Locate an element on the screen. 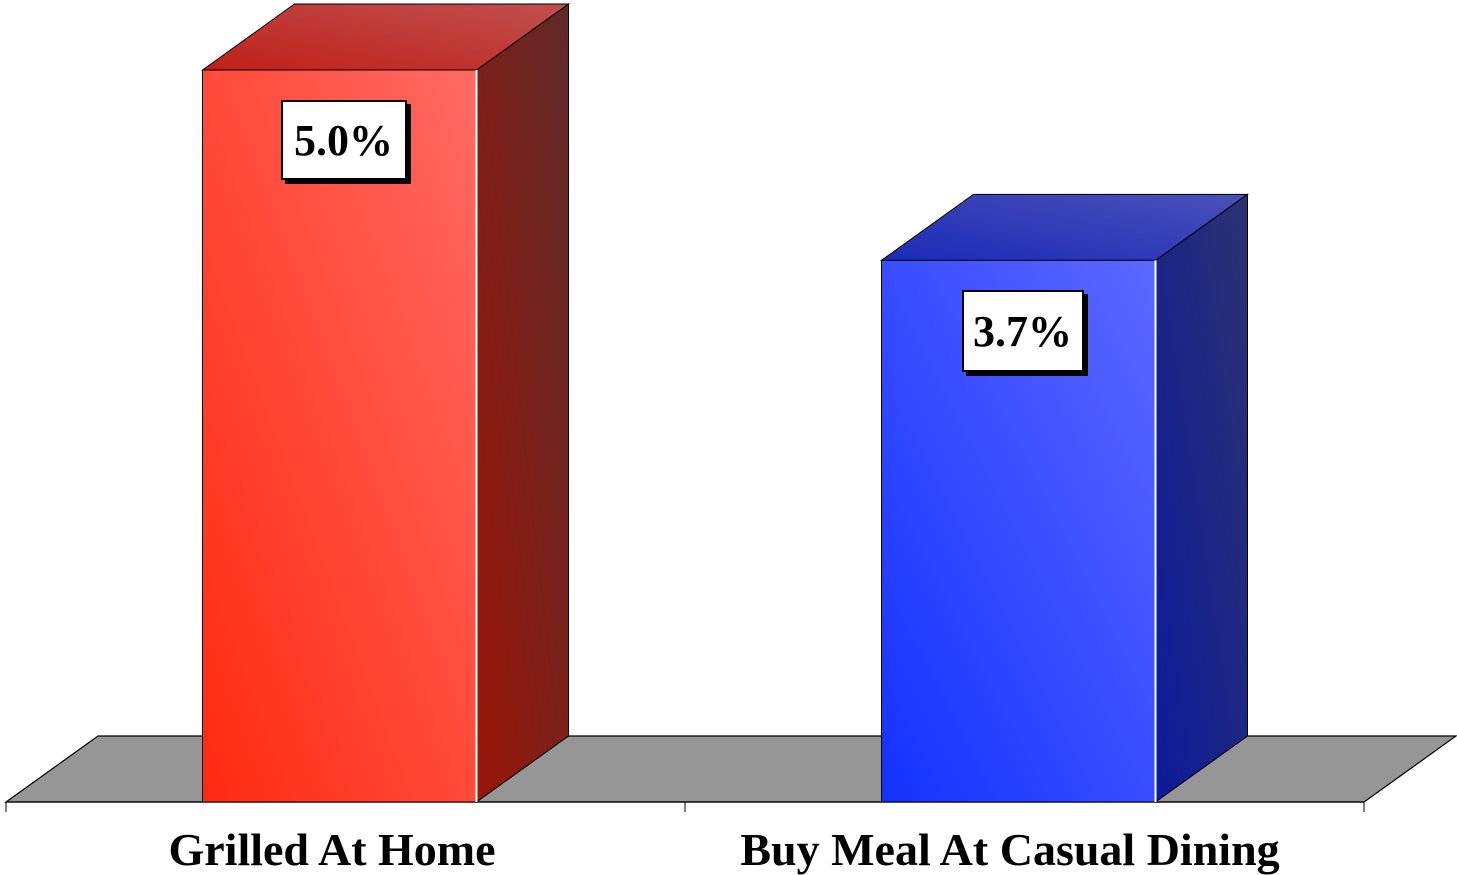  data-label-buy-meal-at-casual-dining: 3.7% is located at coordinates (1022, 331).